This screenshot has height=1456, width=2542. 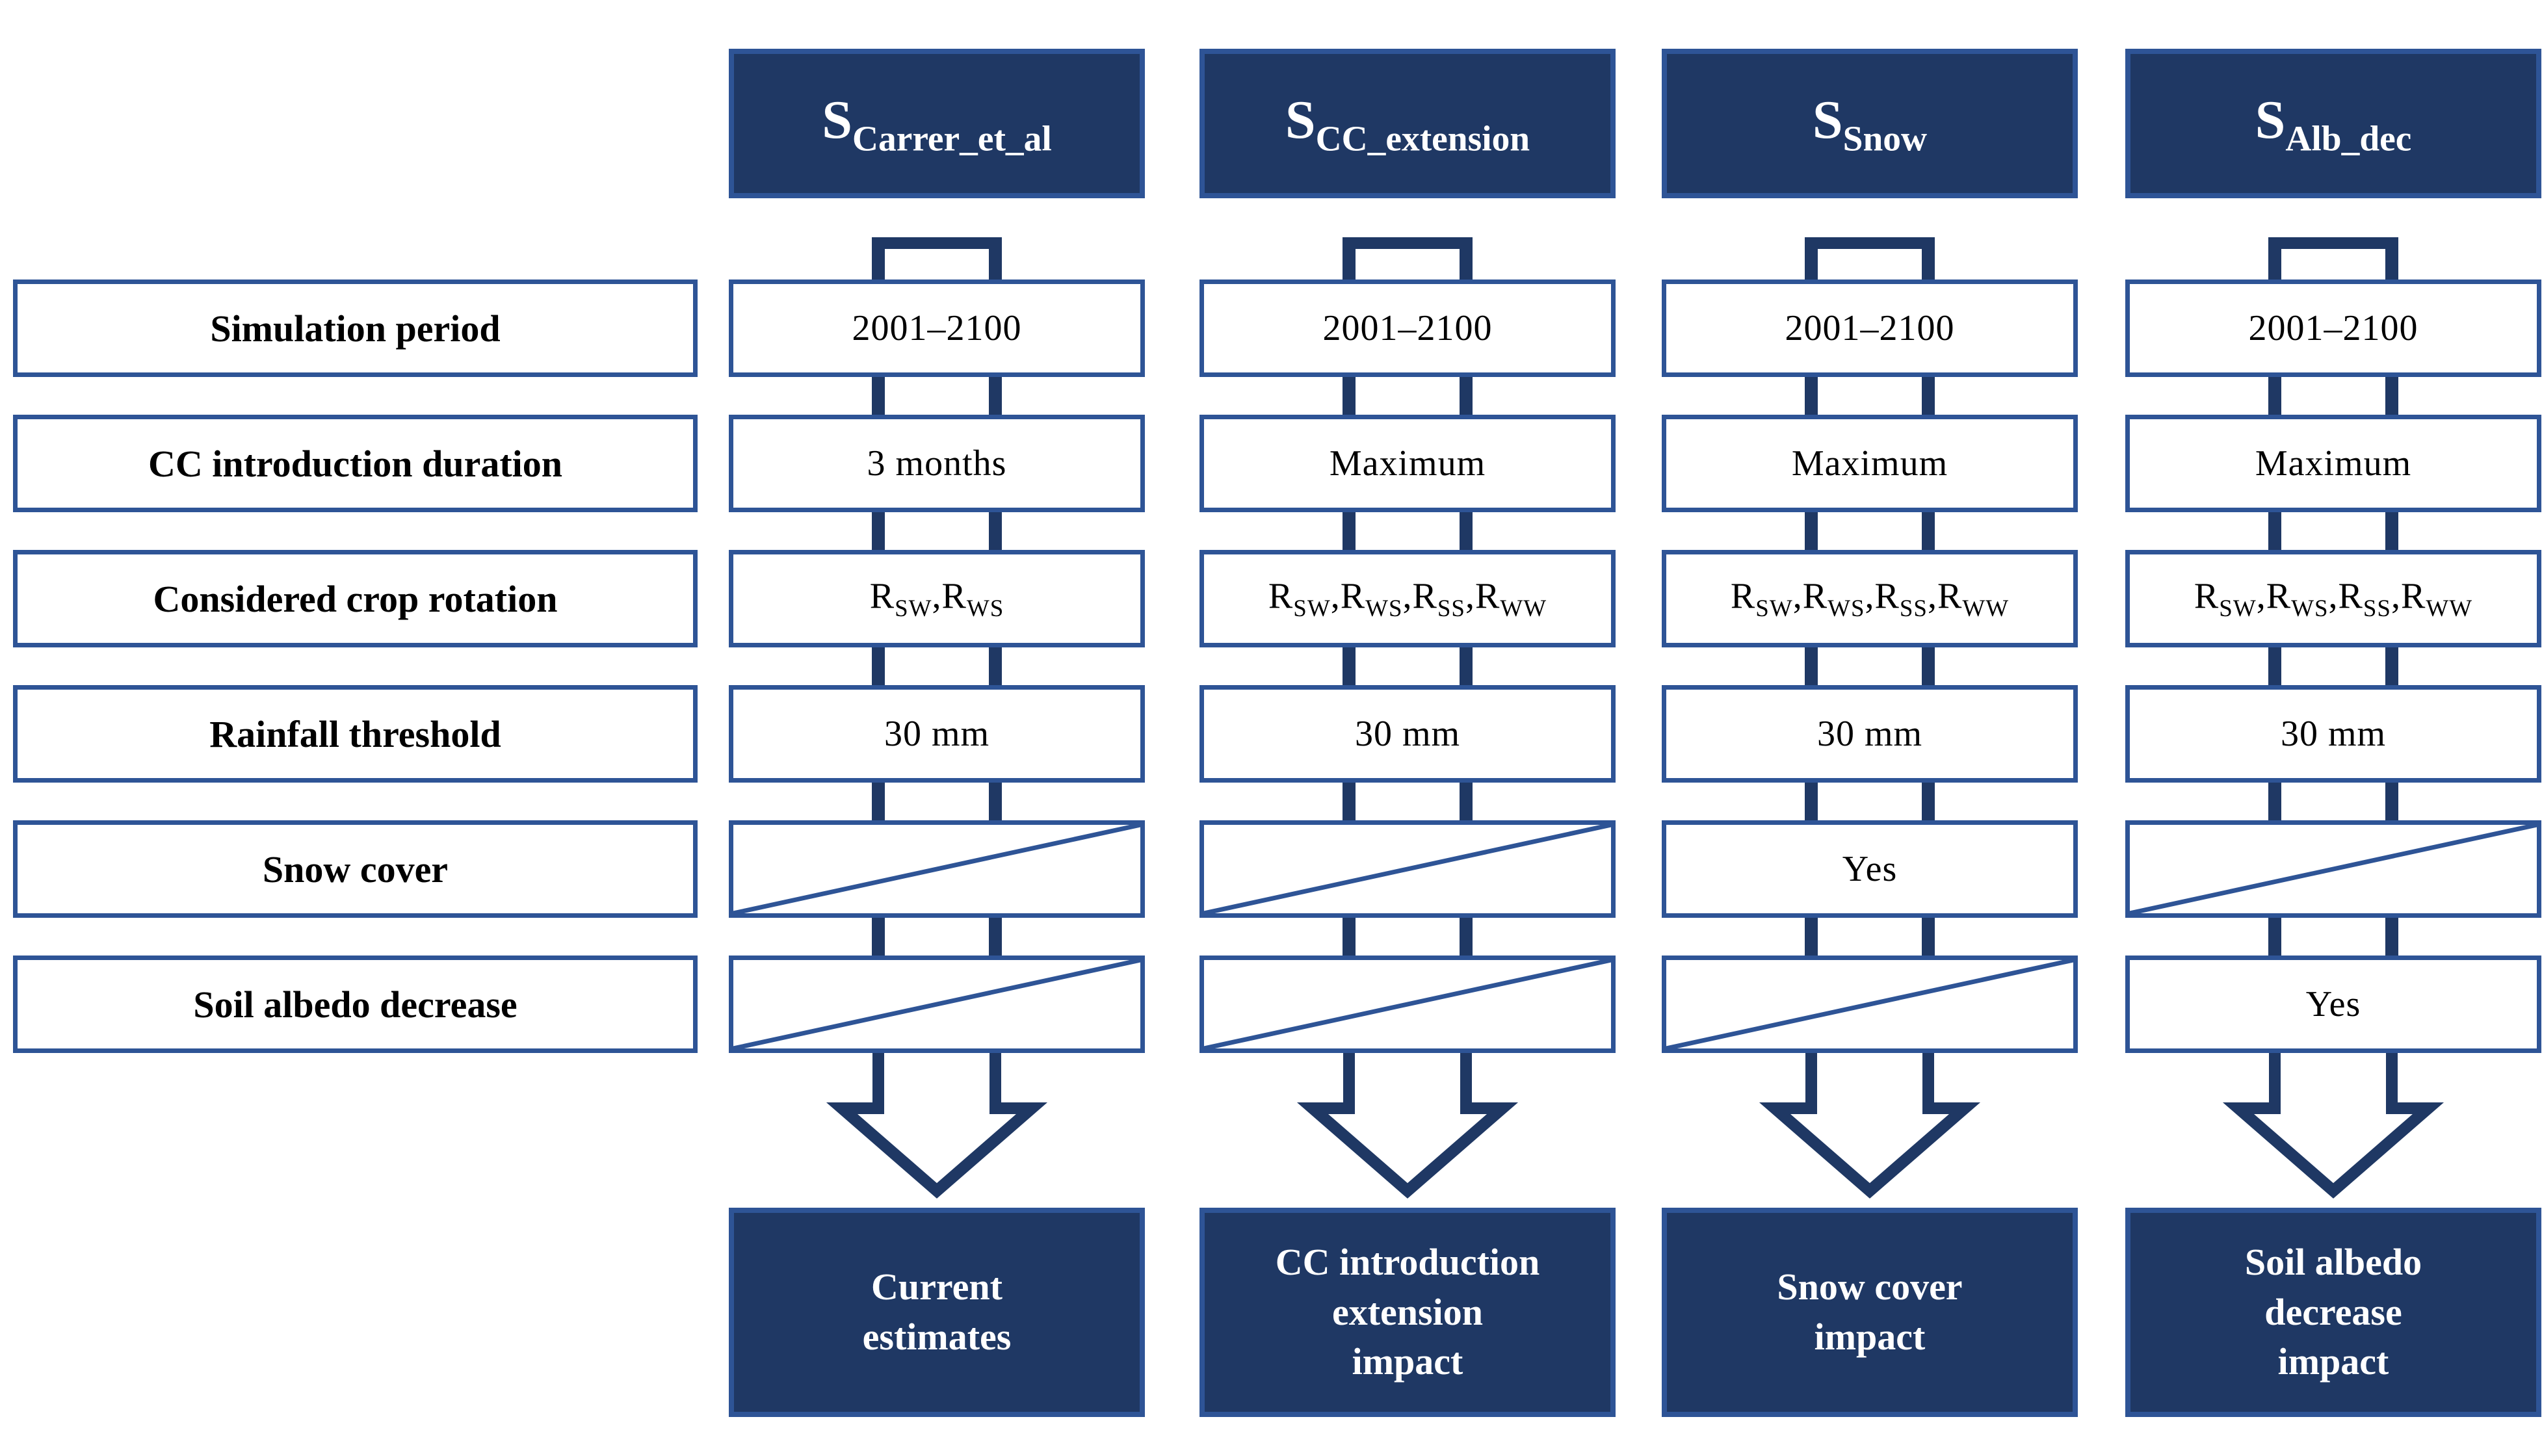 I want to click on value-cell: RSW,RWS, so click(x=937, y=599).